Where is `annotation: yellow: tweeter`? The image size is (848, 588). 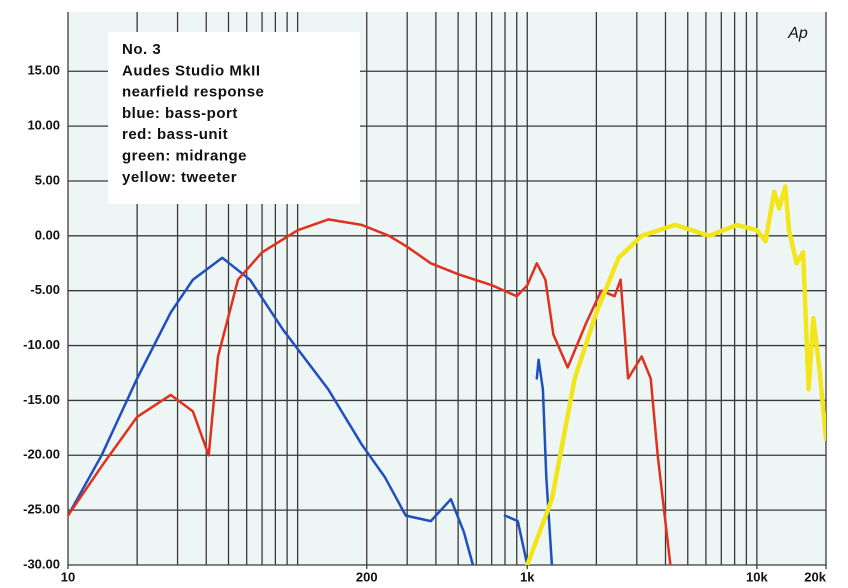 annotation: yellow: tweeter is located at coordinates (179, 177).